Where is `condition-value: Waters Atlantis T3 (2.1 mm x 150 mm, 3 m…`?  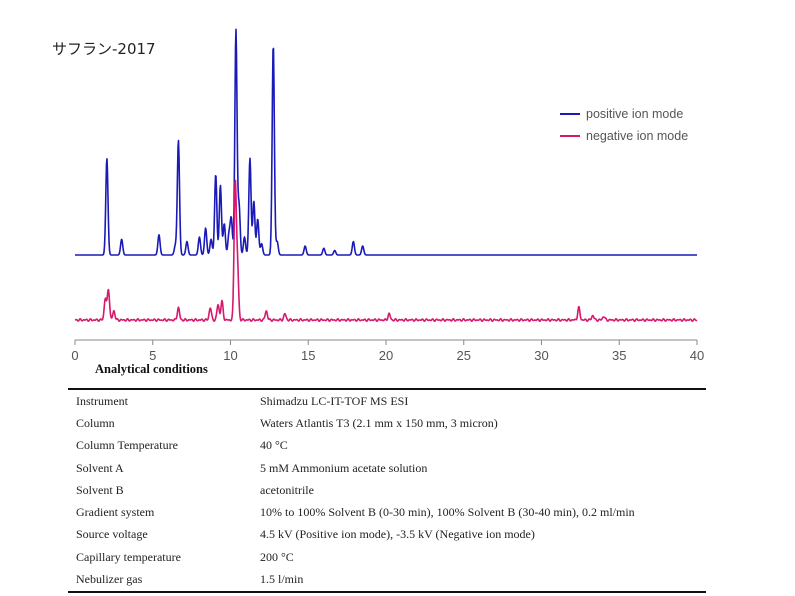
condition-value: Waters Atlantis T3 (2.1 mm x 150 mm, 3 m… is located at coordinates (379, 422).